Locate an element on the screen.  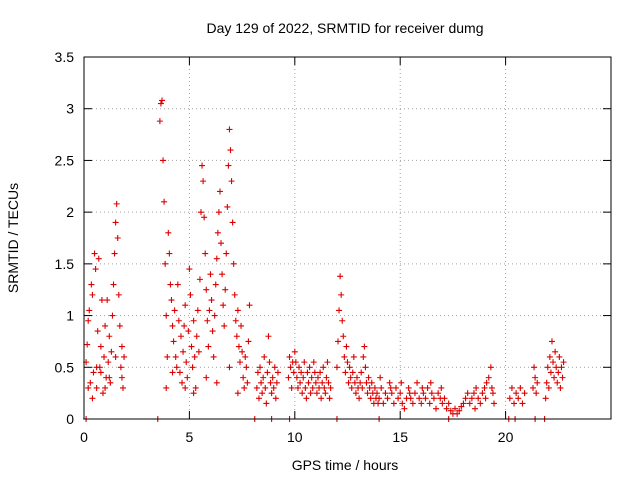
y-tick-label: 1.5 is located at coordinates (65, 264).